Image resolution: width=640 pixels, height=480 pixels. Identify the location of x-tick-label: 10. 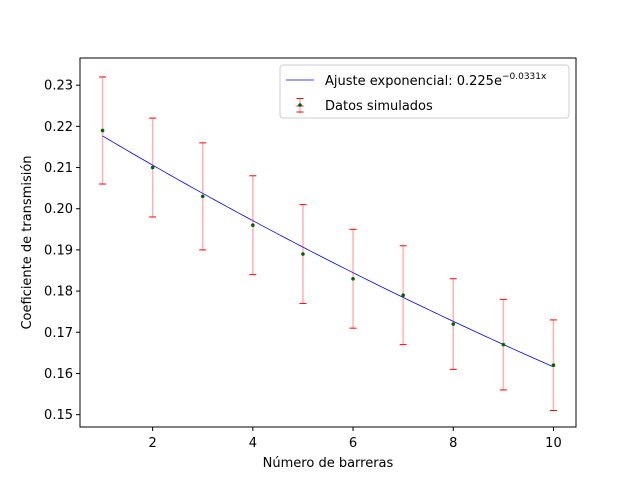
(553, 443).